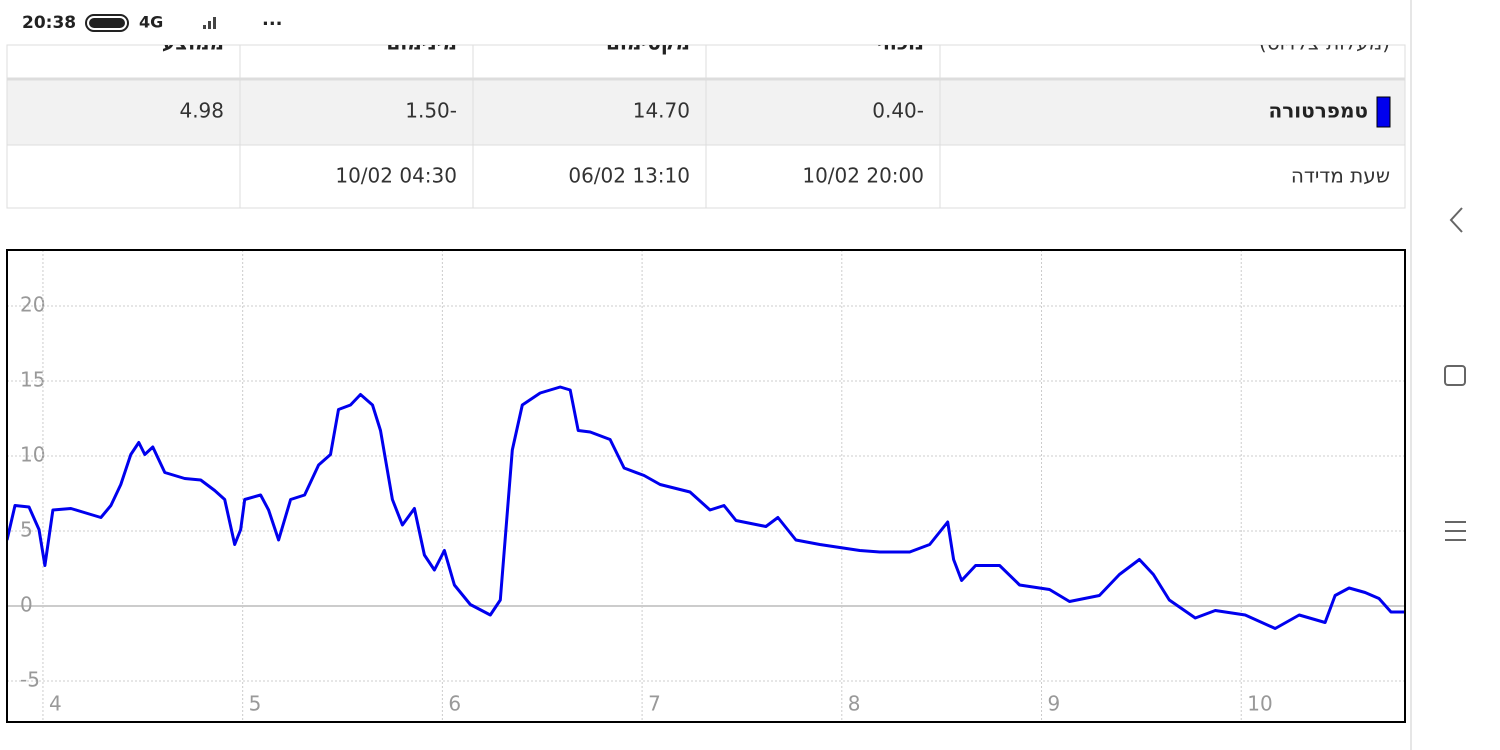 The height and width of the screenshot is (750, 1500). What do you see at coordinates (396, 176) in the screenshot?
I see `table-cell: 10/02 04:30` at bounding box center [396, 176].